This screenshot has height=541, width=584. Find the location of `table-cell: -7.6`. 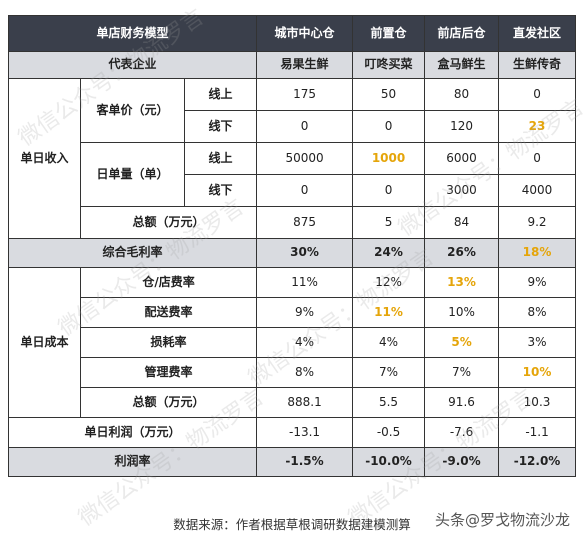

table-cell: -7.6 is located at coordinates (462, 432).